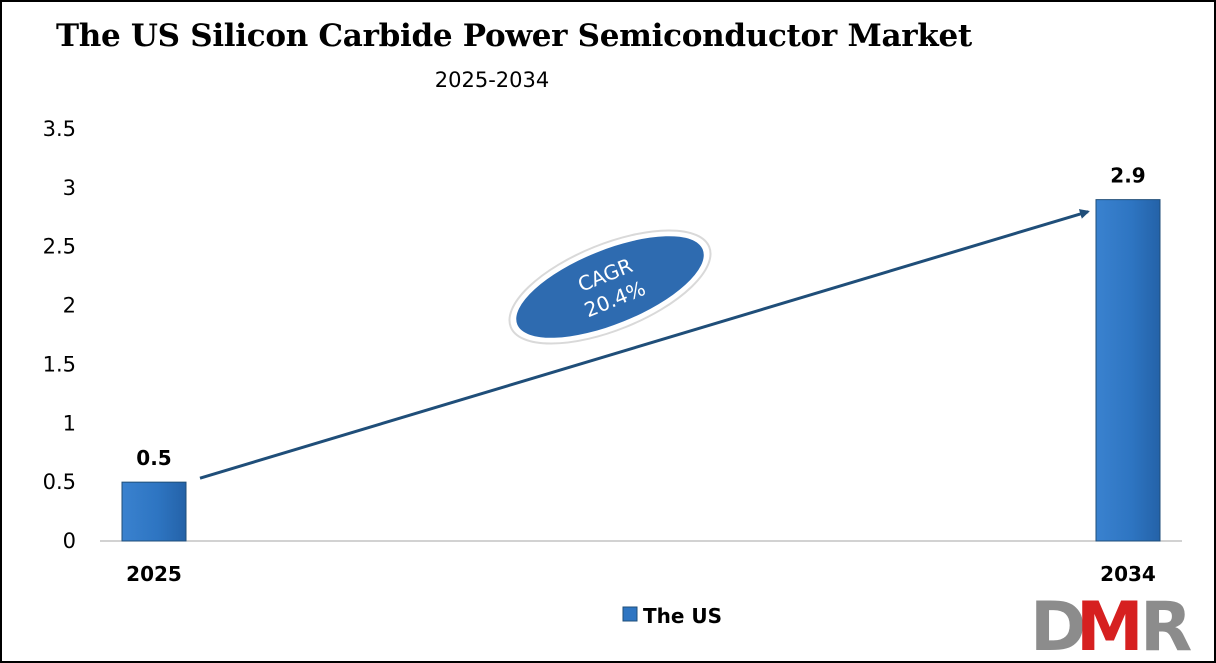 This screenshot has height=663, width=1216. Describe the element at coordinates (59, 364) in the screenshot. I see `y-tick-label: 1.5` at that location.